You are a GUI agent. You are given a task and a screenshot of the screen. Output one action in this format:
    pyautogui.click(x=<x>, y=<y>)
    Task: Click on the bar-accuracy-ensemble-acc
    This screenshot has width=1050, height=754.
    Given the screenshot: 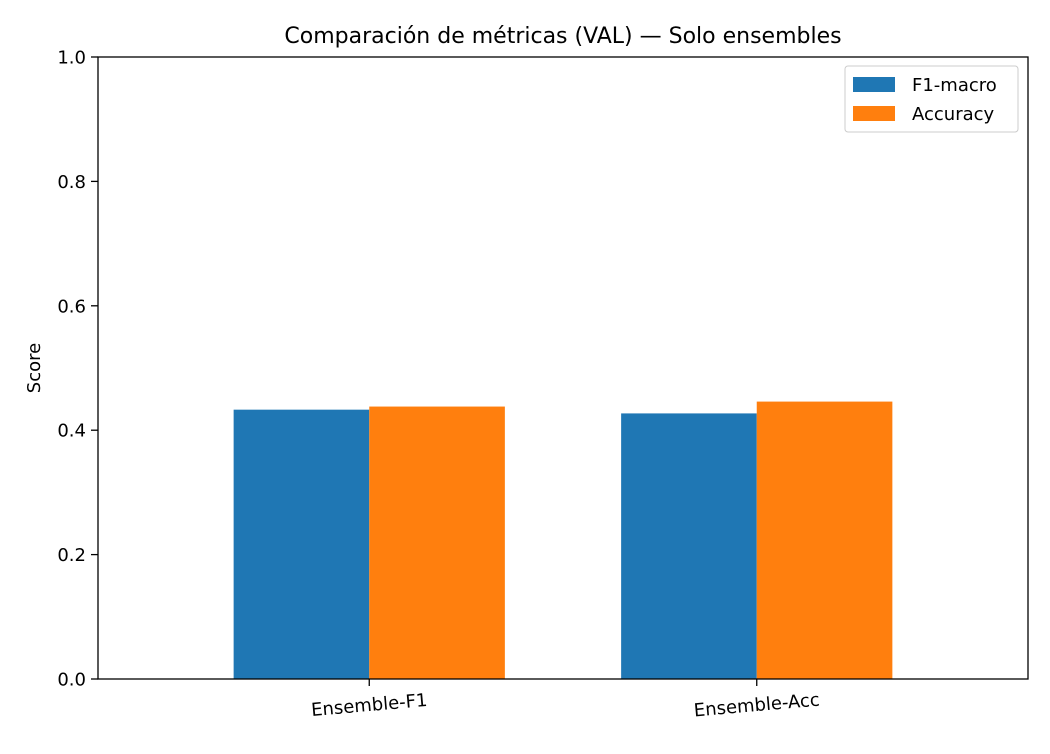 What is the action you would take?
    pyautogui.click(x=824, y=540)
    